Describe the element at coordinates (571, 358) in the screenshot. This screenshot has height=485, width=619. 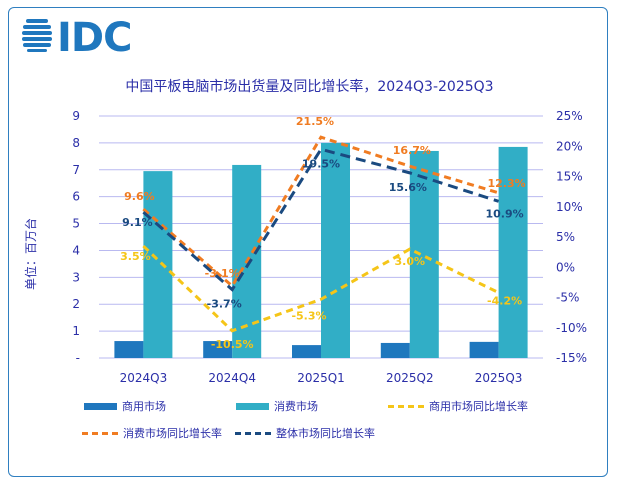
I see `y2-tick-label: -15%` at that location.